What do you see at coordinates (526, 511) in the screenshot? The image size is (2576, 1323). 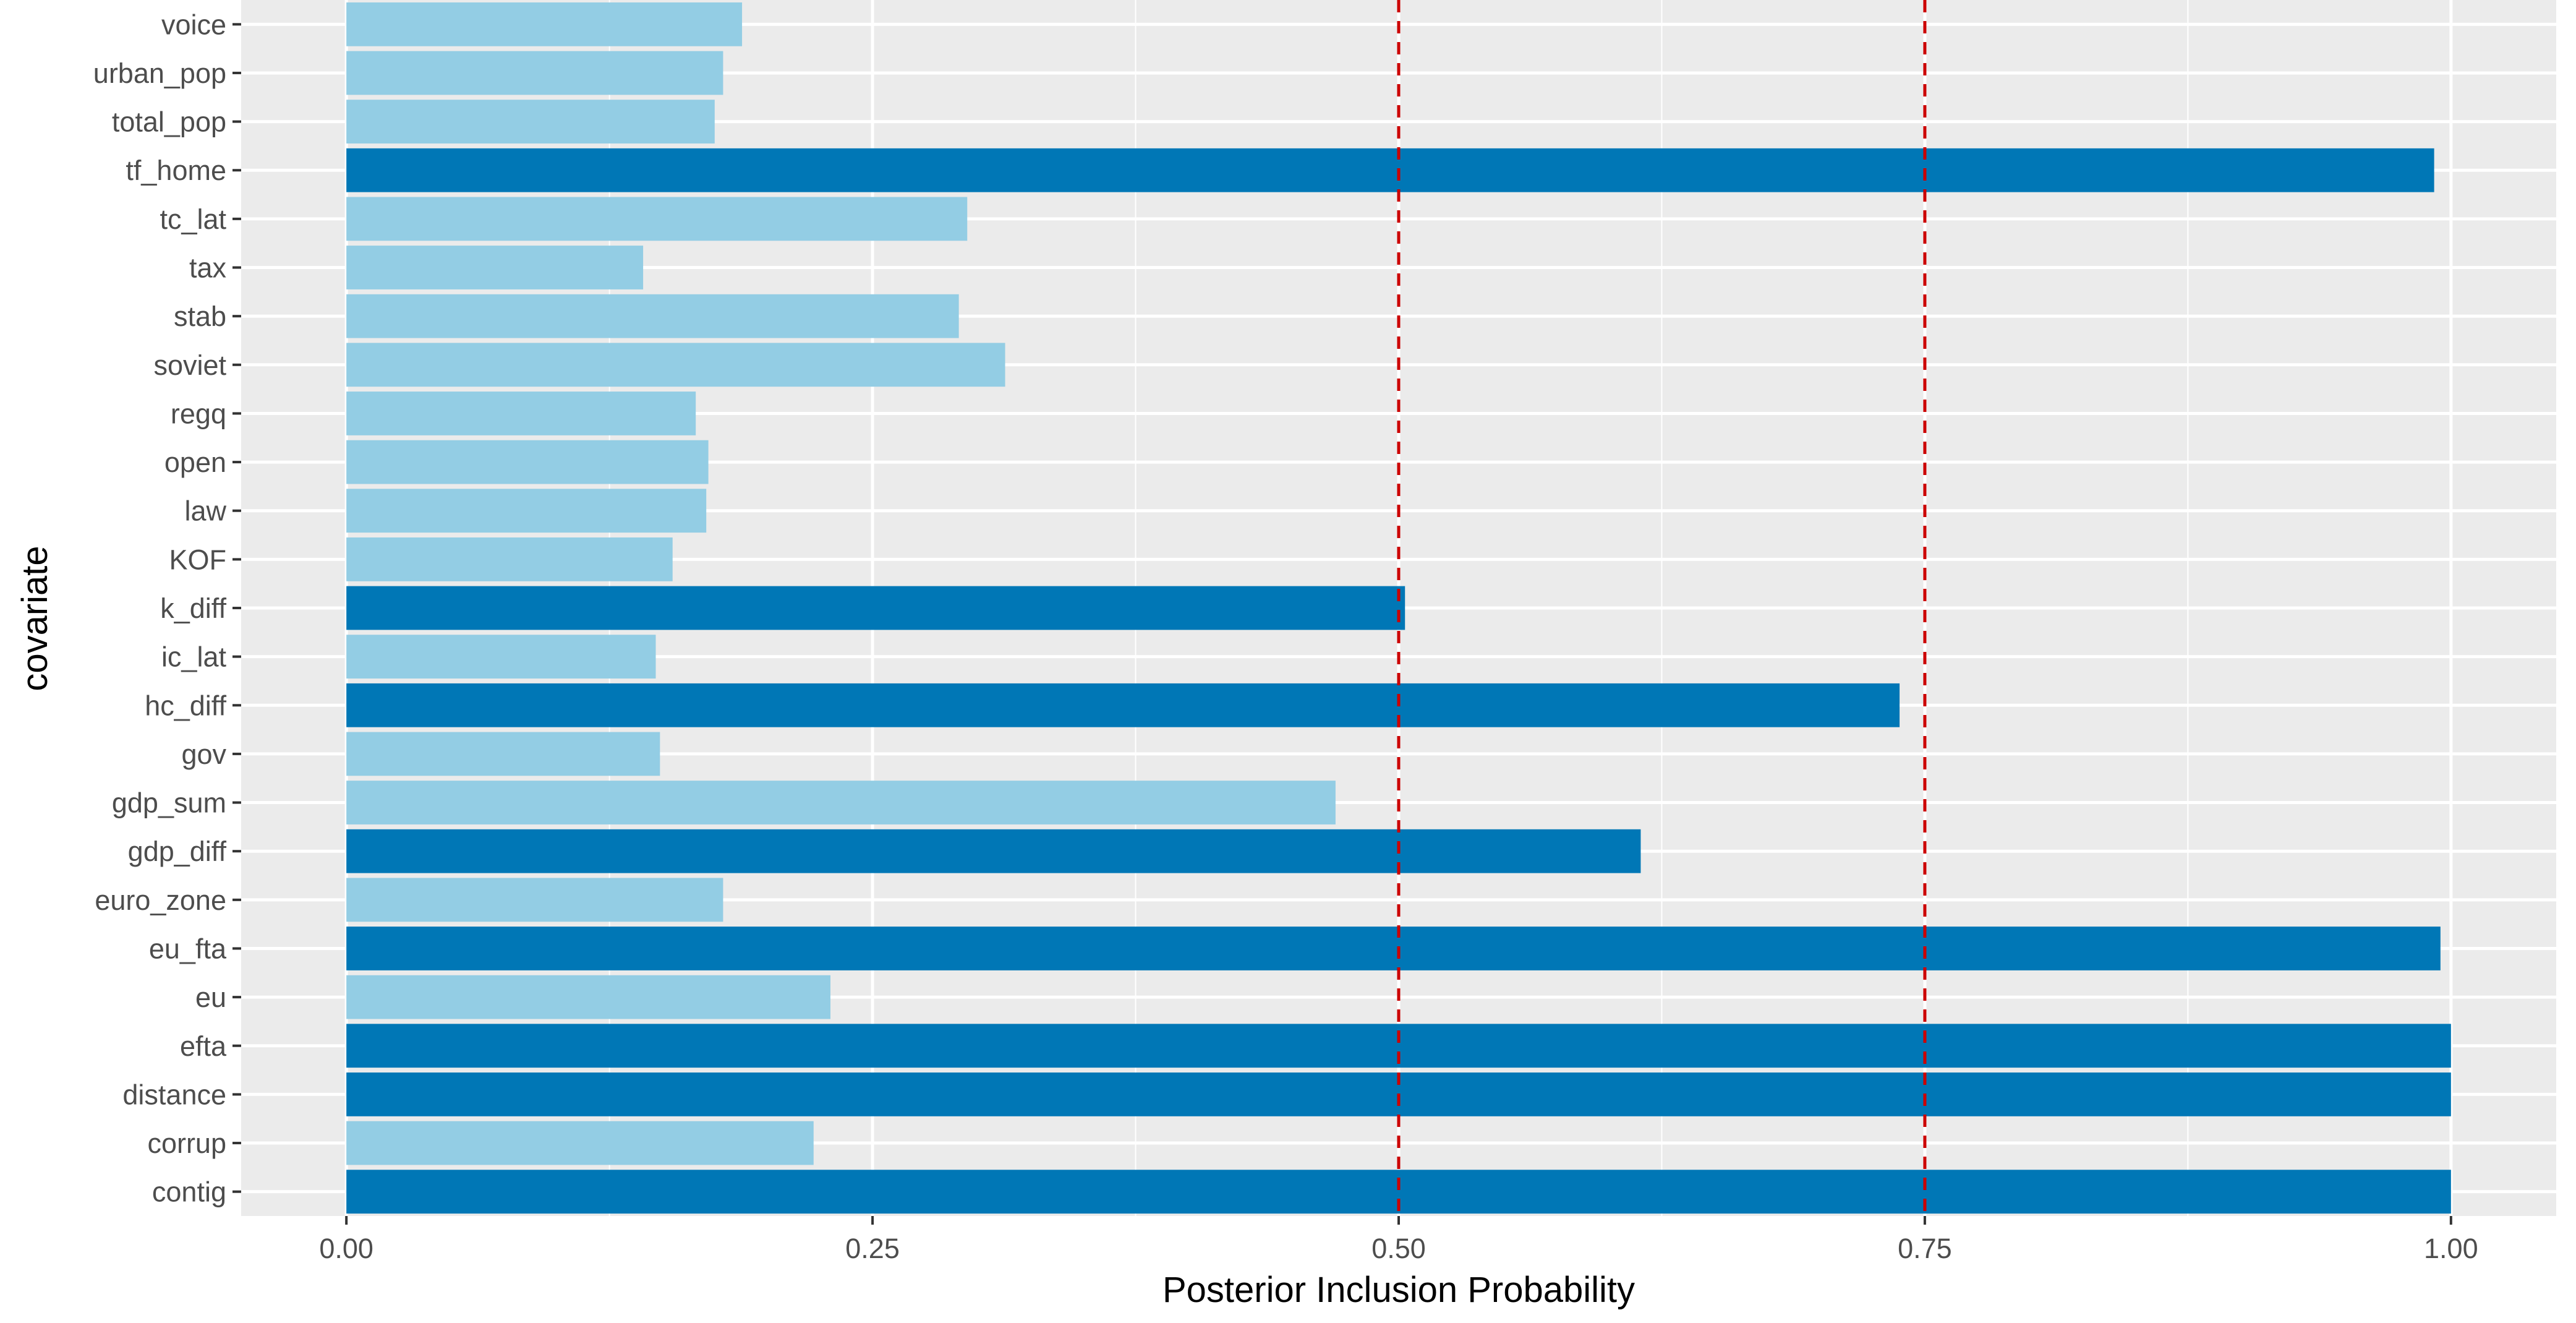 I see `bar-law` at bounding box center [526, 511].